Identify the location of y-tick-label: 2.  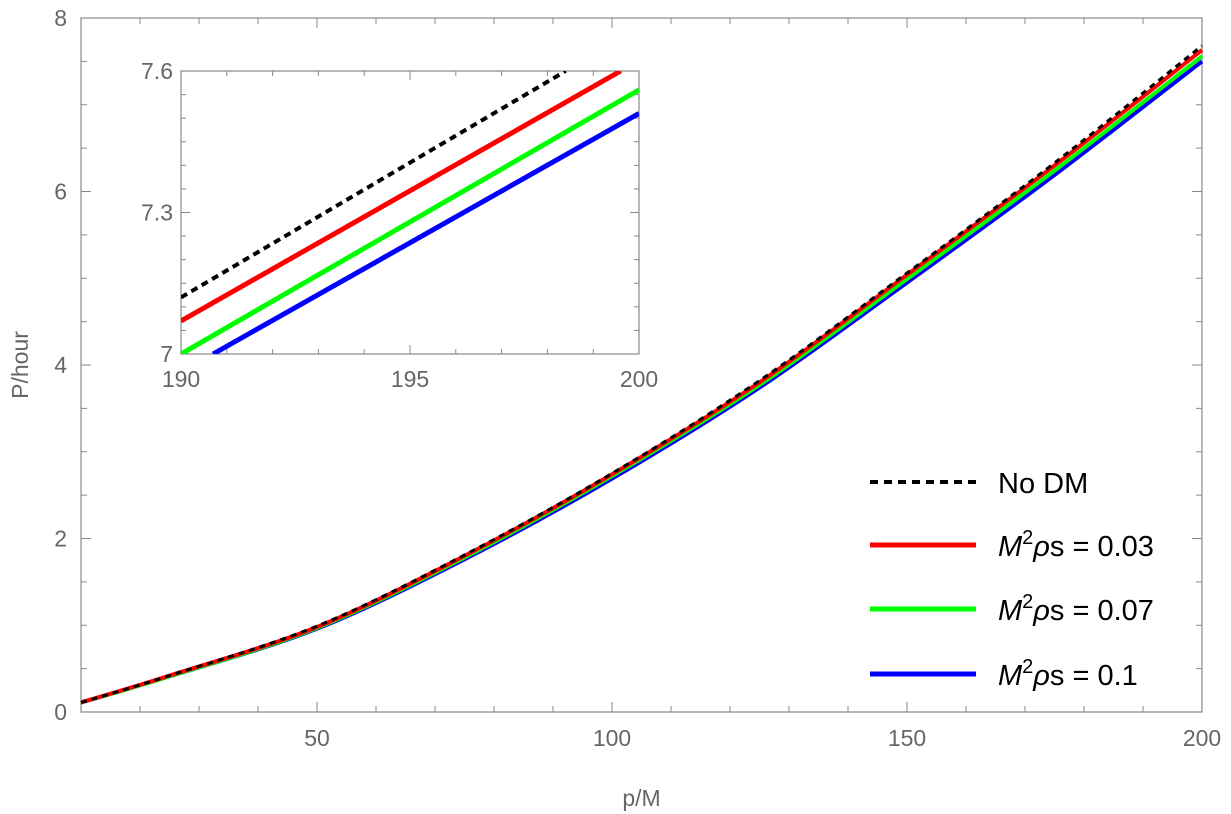
(60, 539).